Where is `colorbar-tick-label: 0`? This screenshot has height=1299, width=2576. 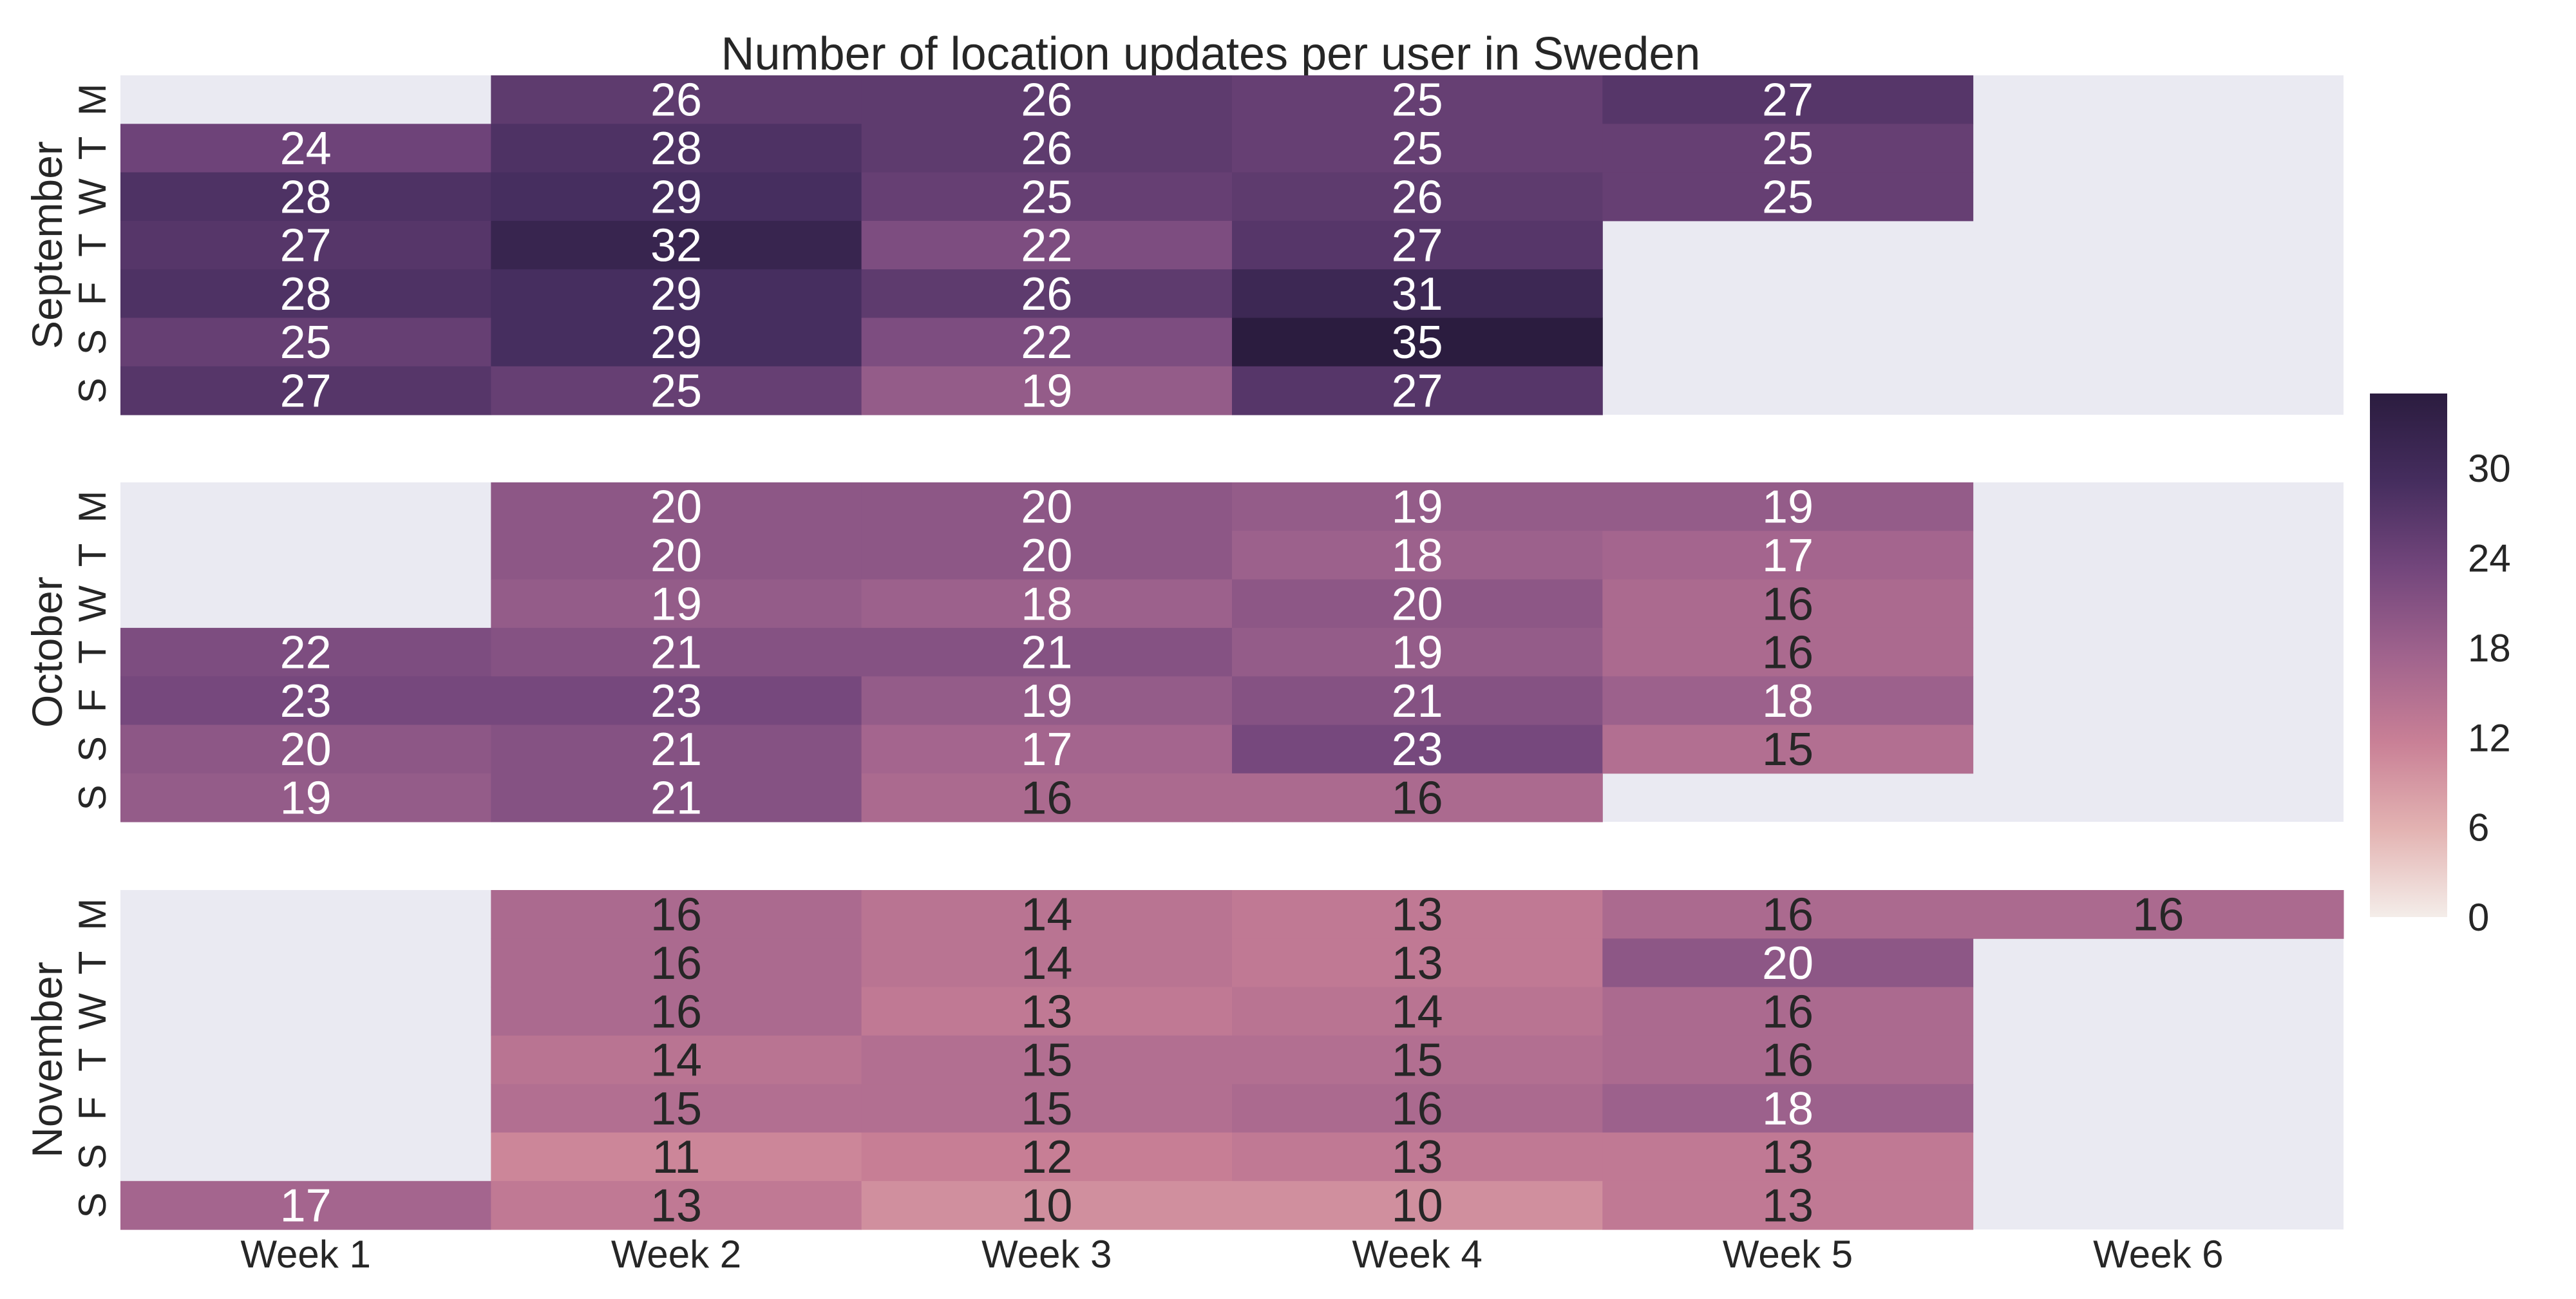 colorbar-tick-label: 0 is located at coordinates (2478, 917).